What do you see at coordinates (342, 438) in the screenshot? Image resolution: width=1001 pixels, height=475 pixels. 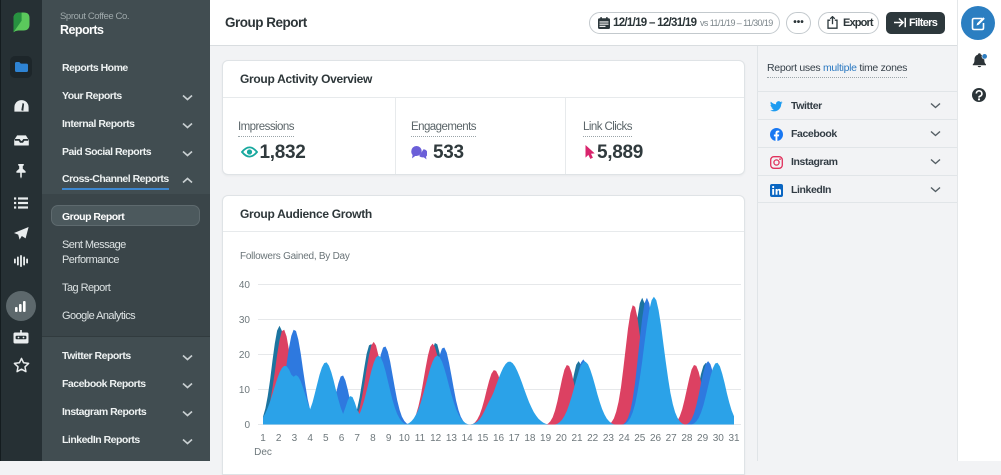 I see `svg-text: 6` at bounding box center [342, 438].